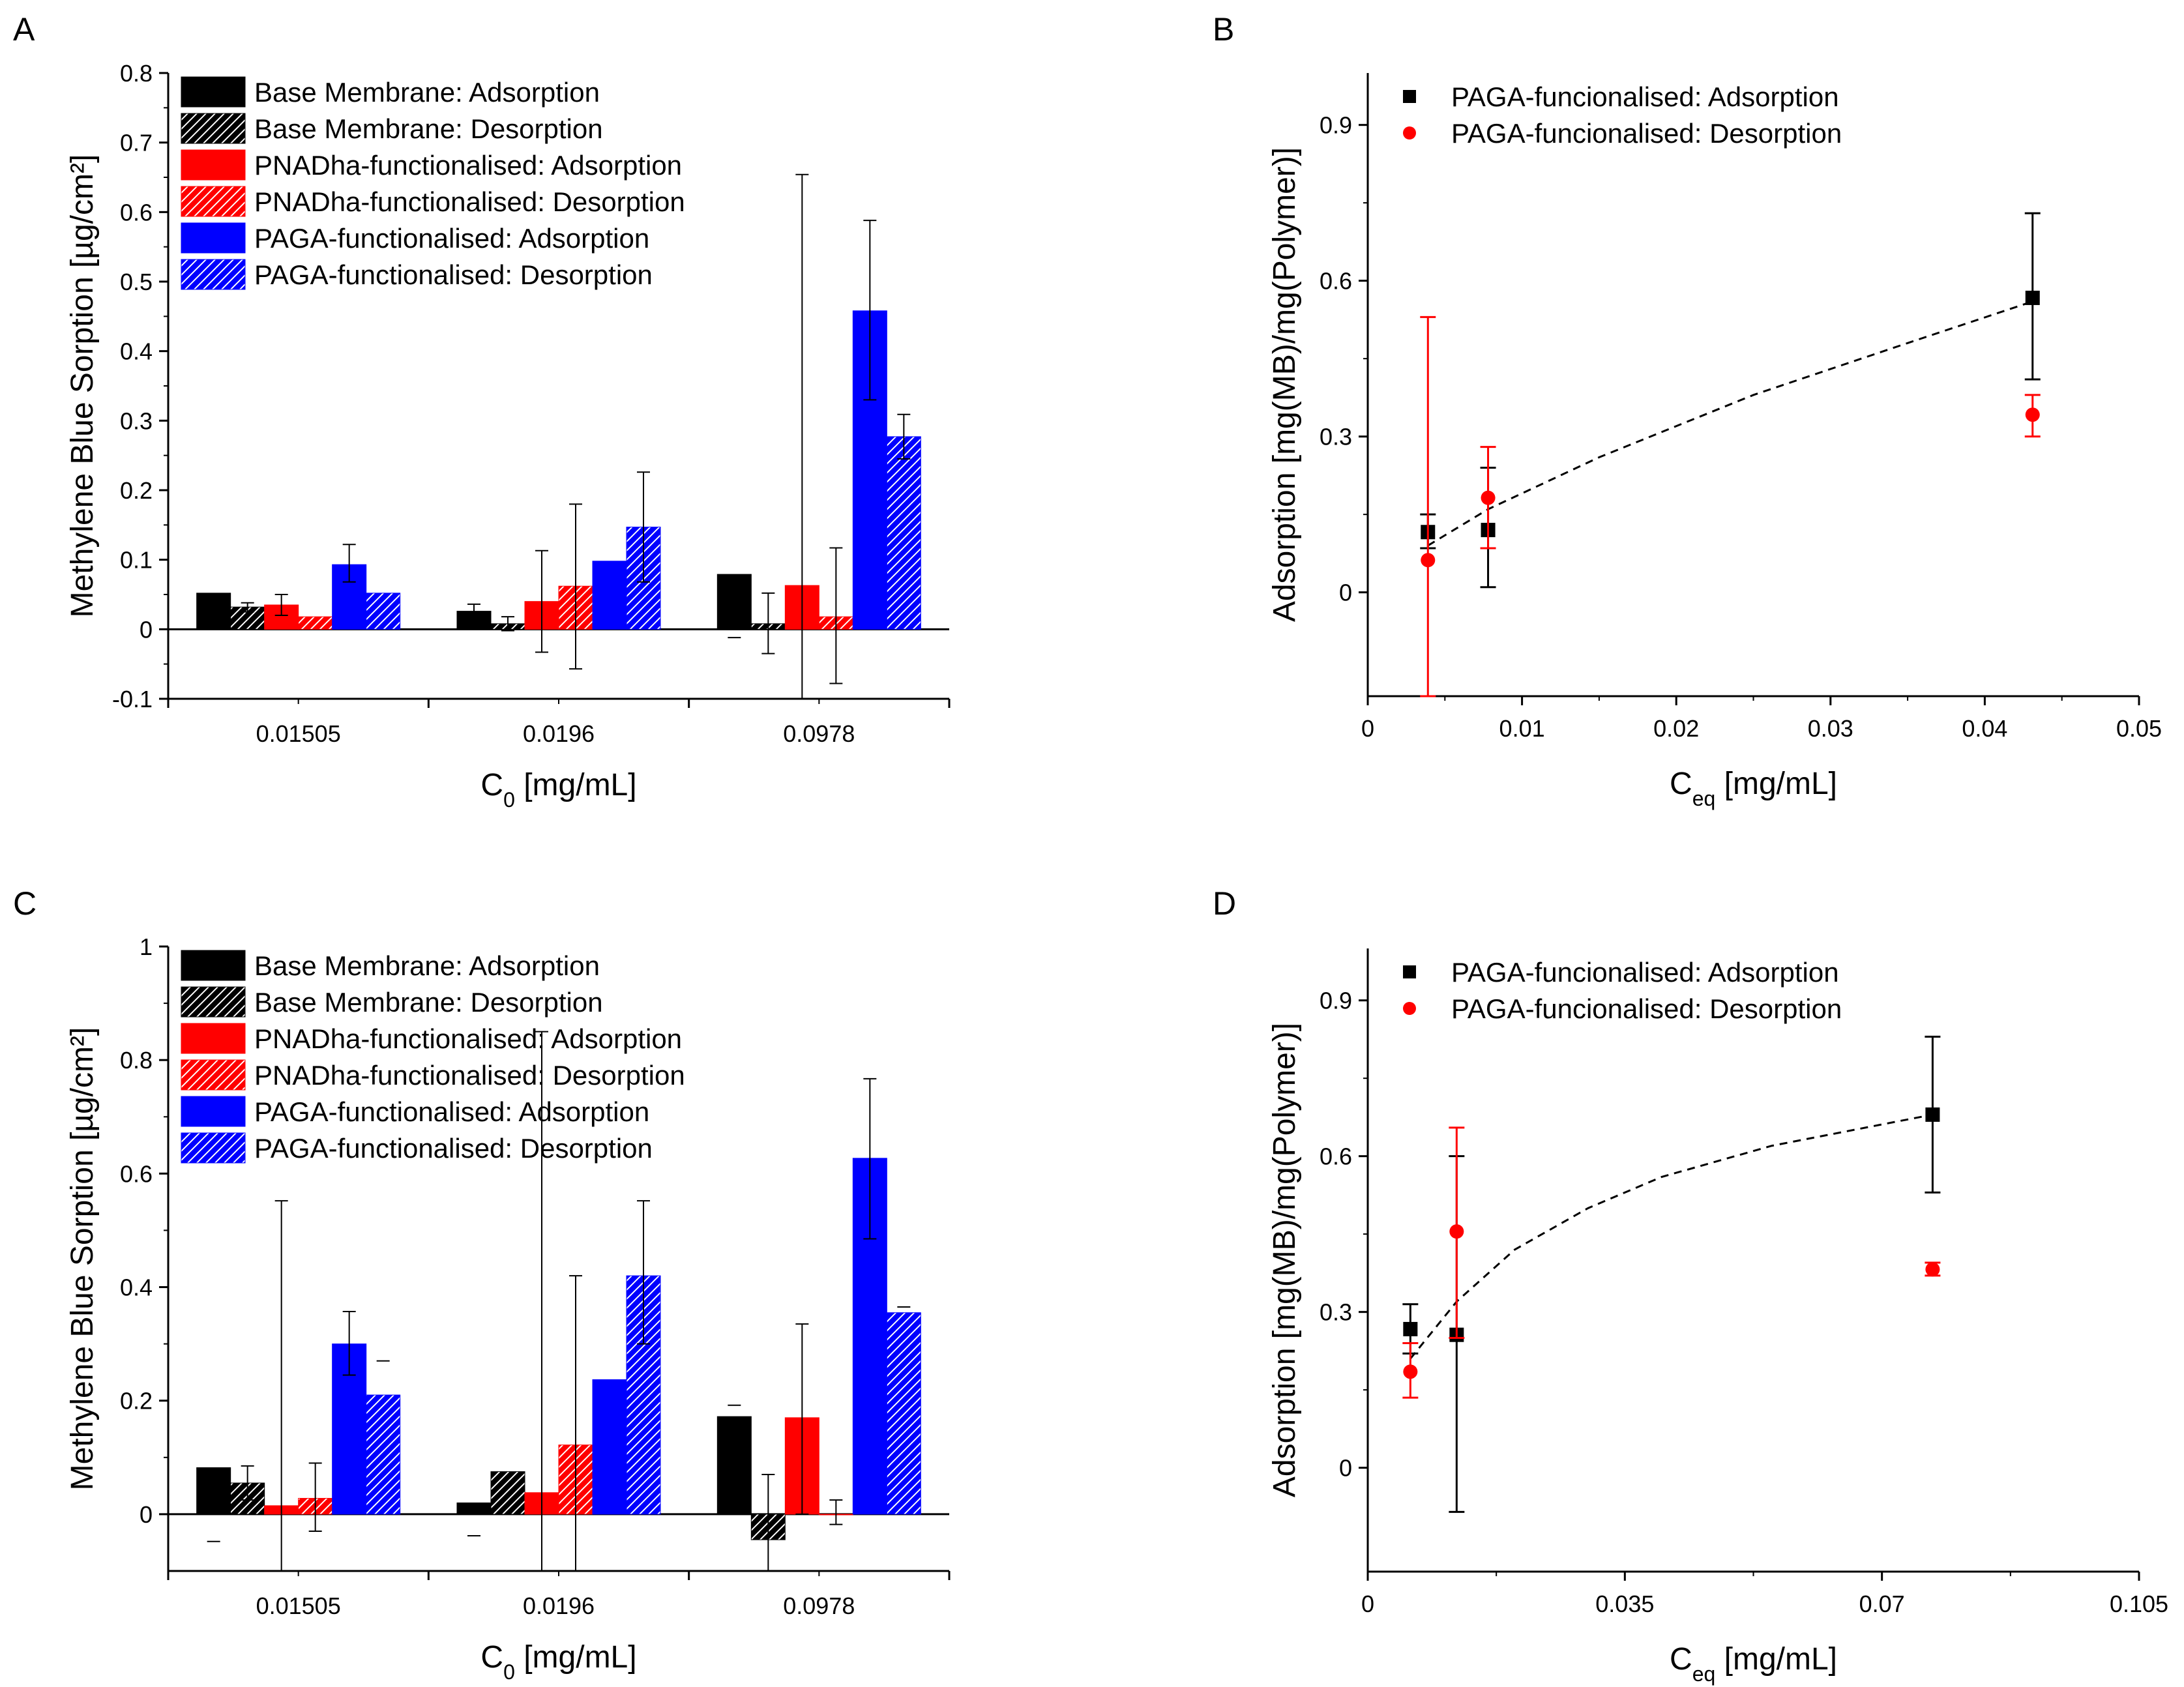 This screenshot has height=1687, width=2184. I want to click on x-tick-label: 0.01, so click(1522, 729).